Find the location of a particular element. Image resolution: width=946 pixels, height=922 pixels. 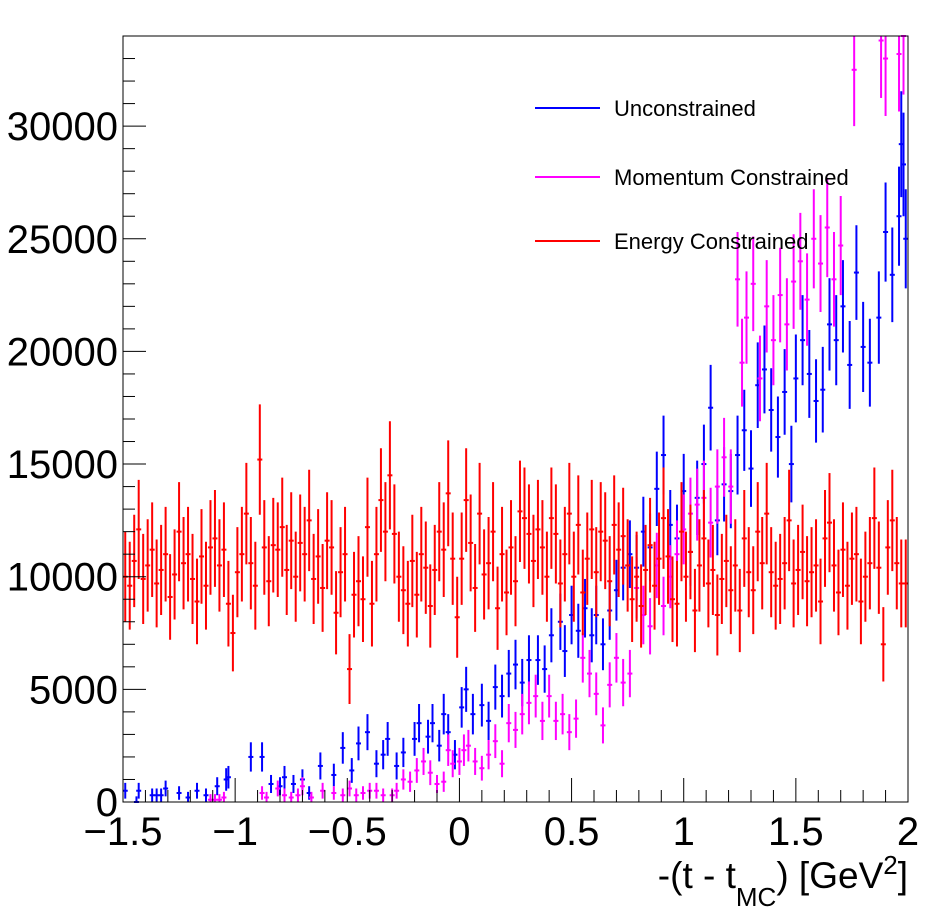

x-tick-label: 1.5 is located at coordinates (796, 832).